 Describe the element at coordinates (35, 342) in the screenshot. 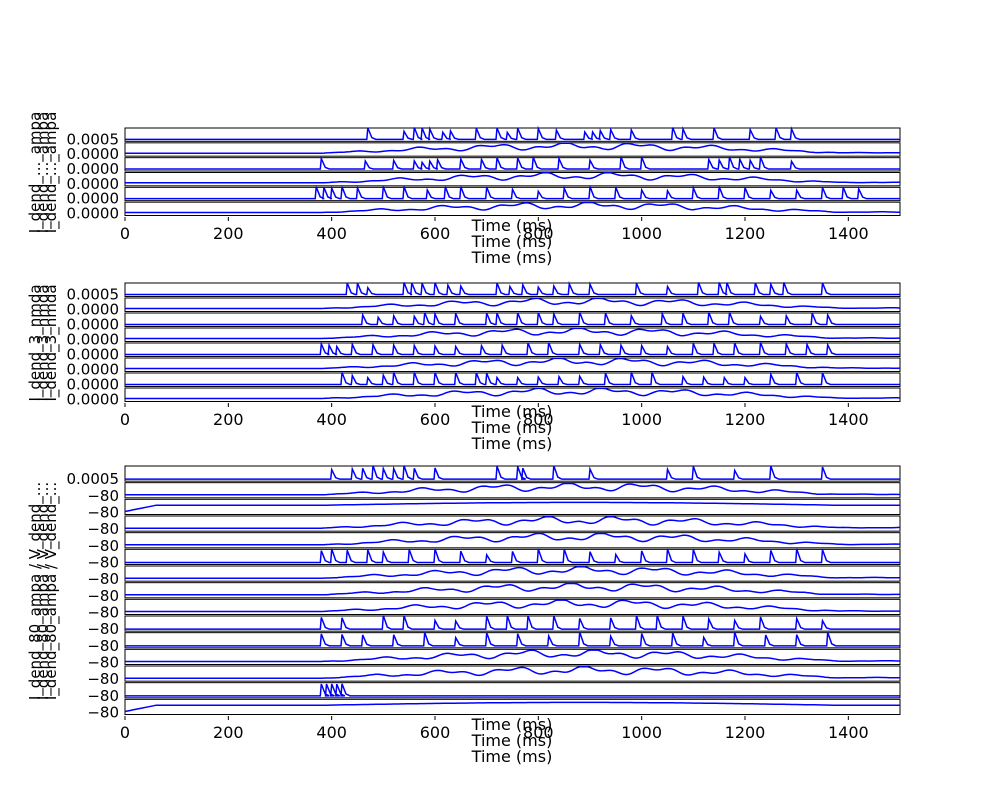

I see `y-axis-label: I_dend_3_nmda` at that location.